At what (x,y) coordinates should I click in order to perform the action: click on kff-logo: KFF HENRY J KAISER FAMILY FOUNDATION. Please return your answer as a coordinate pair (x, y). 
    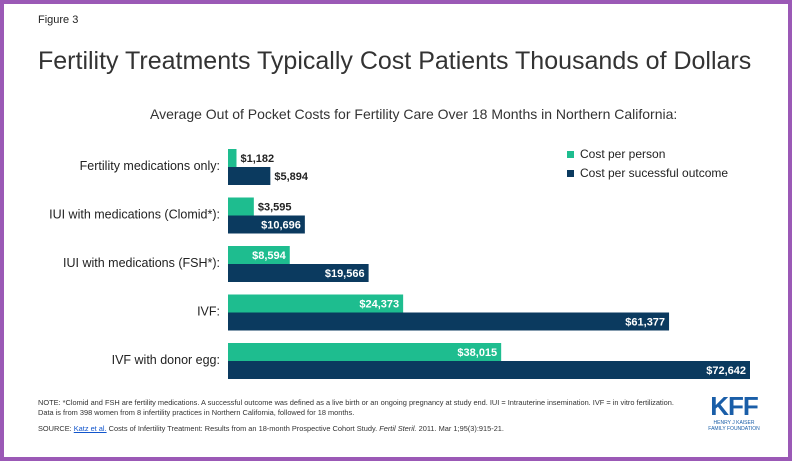
    Looking at the image, I should click on (734, 412).